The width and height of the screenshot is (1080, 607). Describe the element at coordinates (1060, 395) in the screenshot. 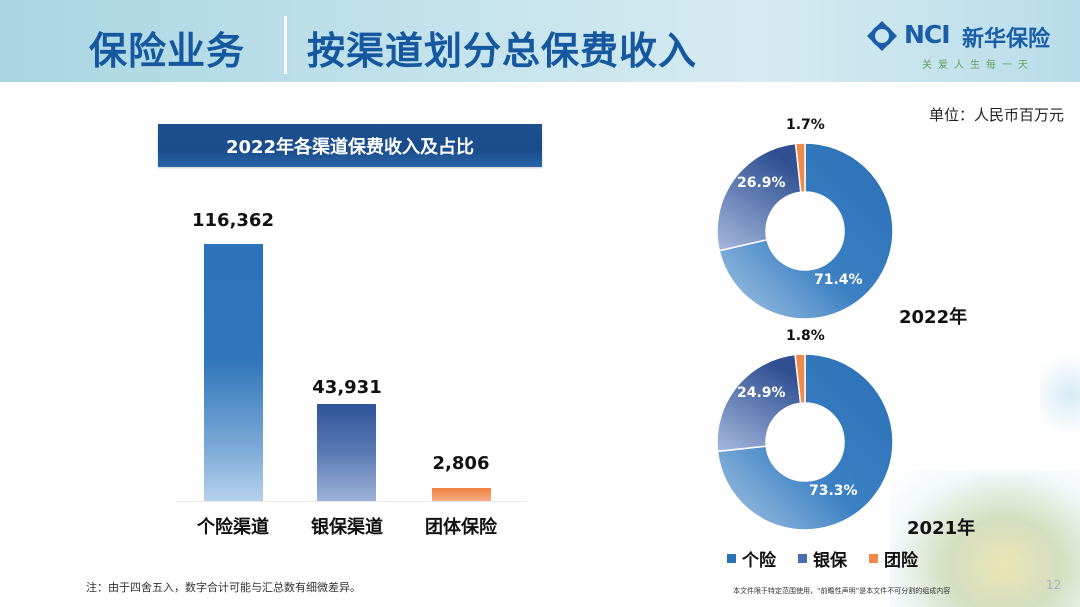

I see `background-decoration` at that location.